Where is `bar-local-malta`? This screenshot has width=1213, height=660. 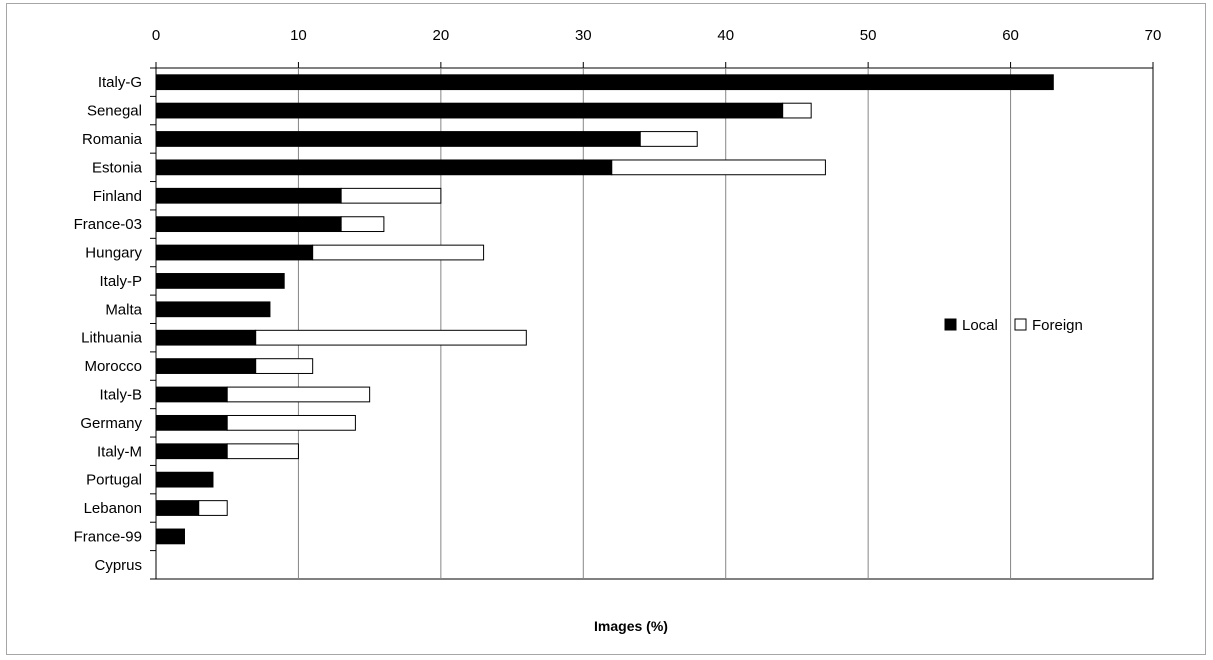
bar-local-malta is located at coordinates (213, 309).